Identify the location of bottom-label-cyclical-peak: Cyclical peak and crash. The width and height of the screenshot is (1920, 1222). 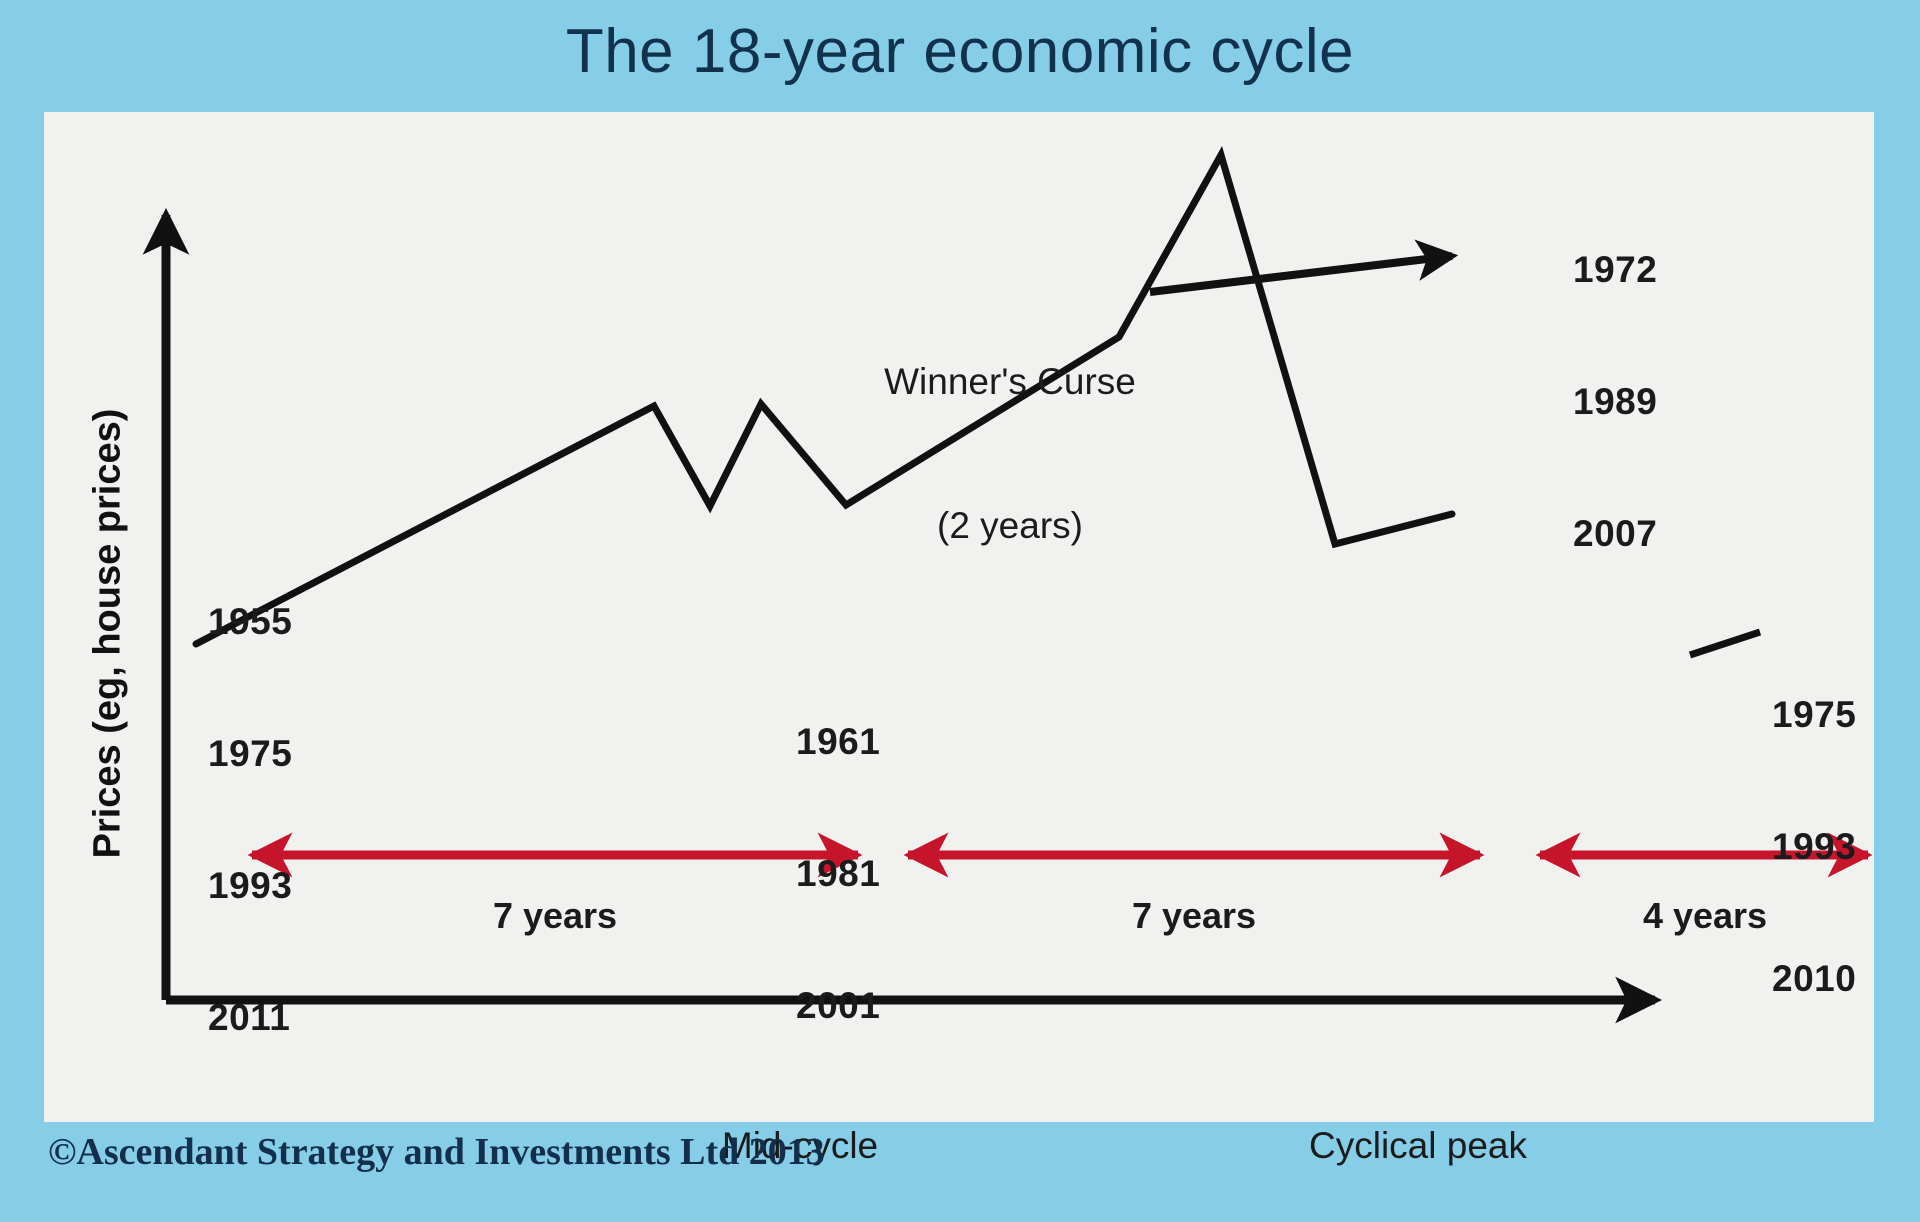
(1418, 1126).